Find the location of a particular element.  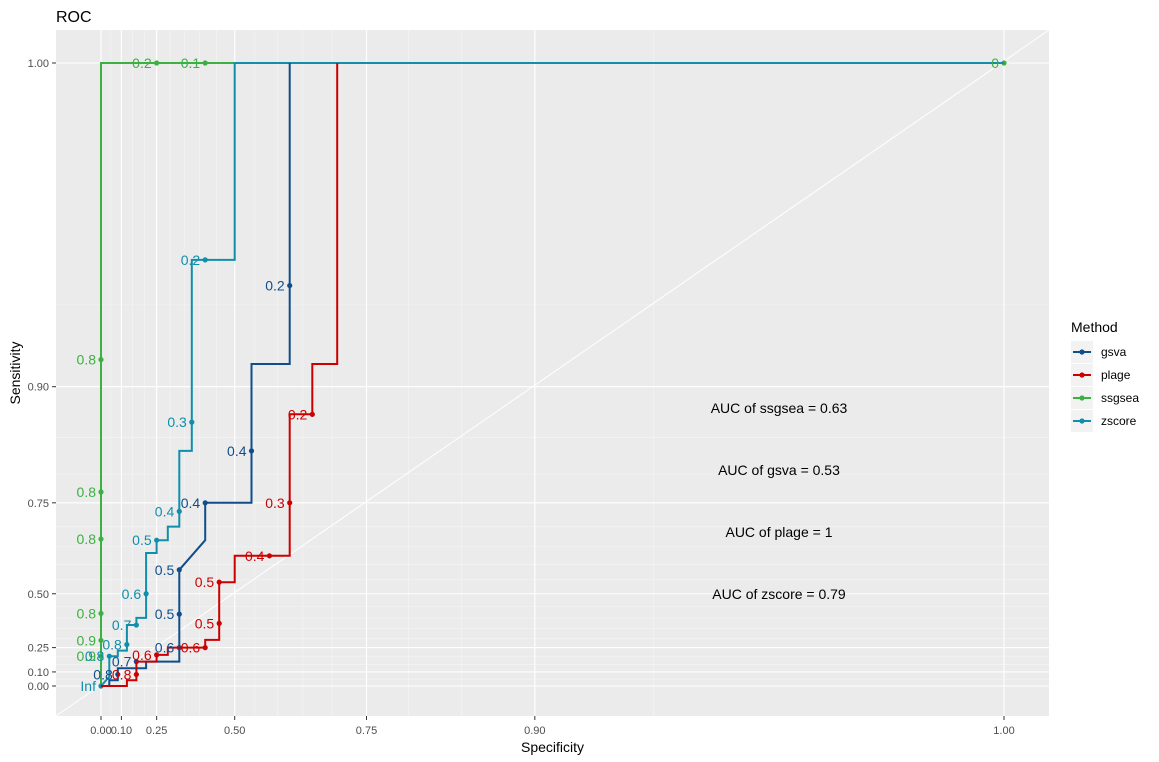

auc-annotation: AUC of plage = 1 is located at coordinates (778, 532).